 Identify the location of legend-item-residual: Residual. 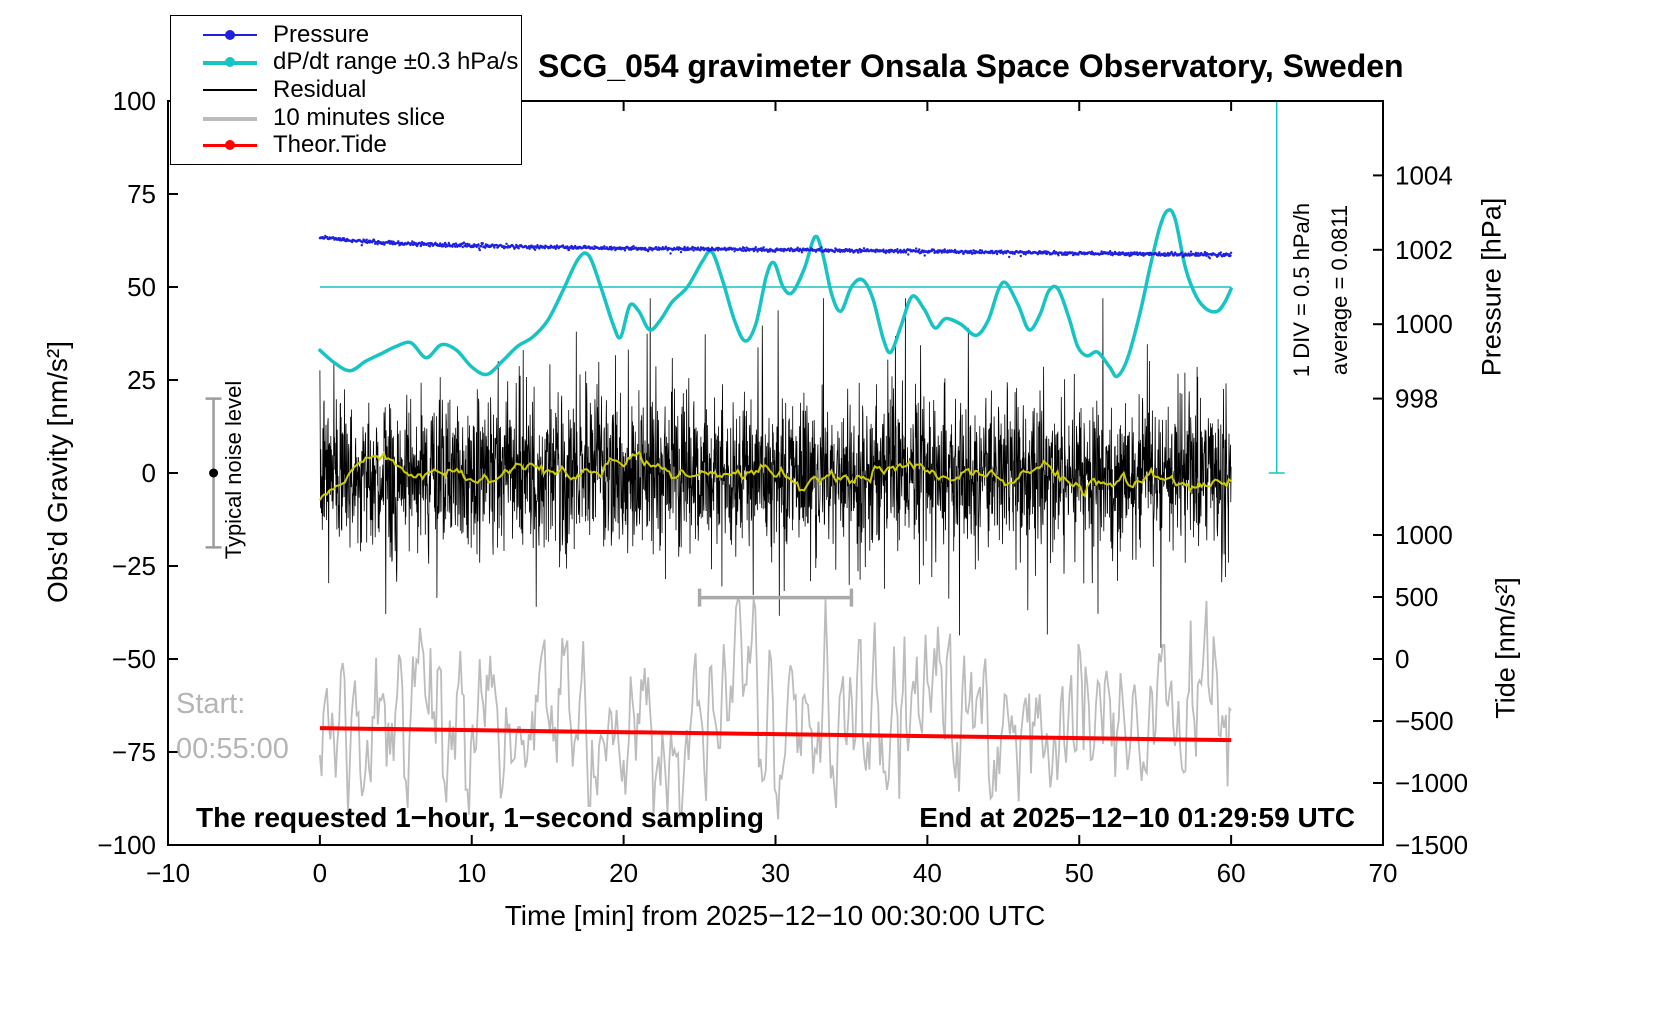
(346, 89).